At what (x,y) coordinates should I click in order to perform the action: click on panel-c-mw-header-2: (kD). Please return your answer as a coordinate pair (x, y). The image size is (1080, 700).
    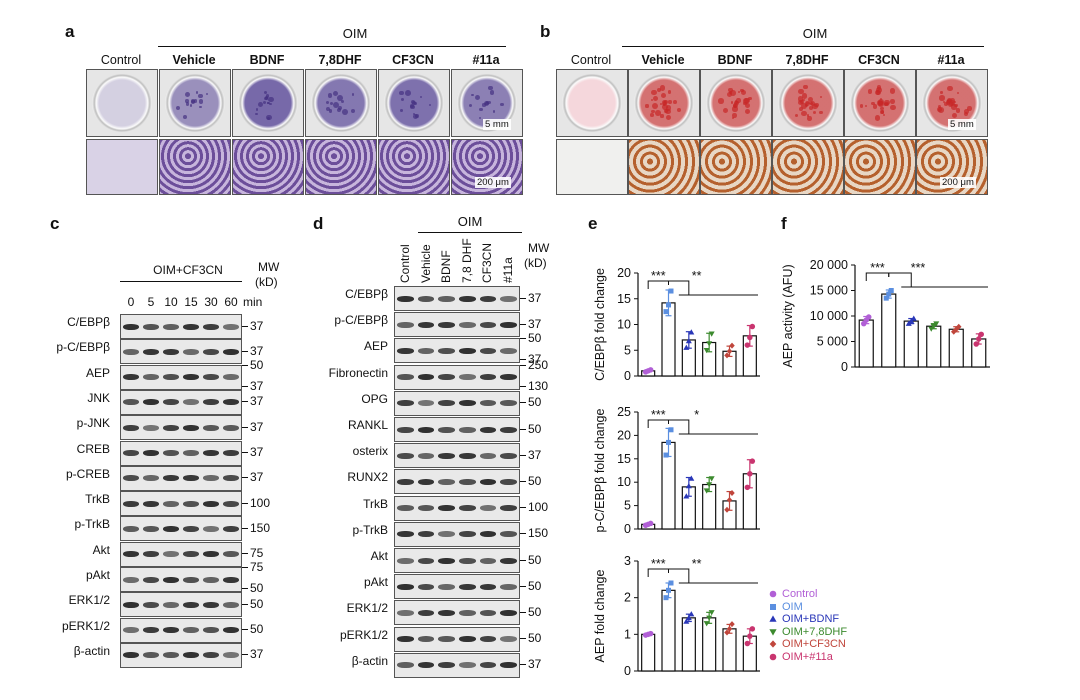
    Looking at the image, I should click on (266, 282).